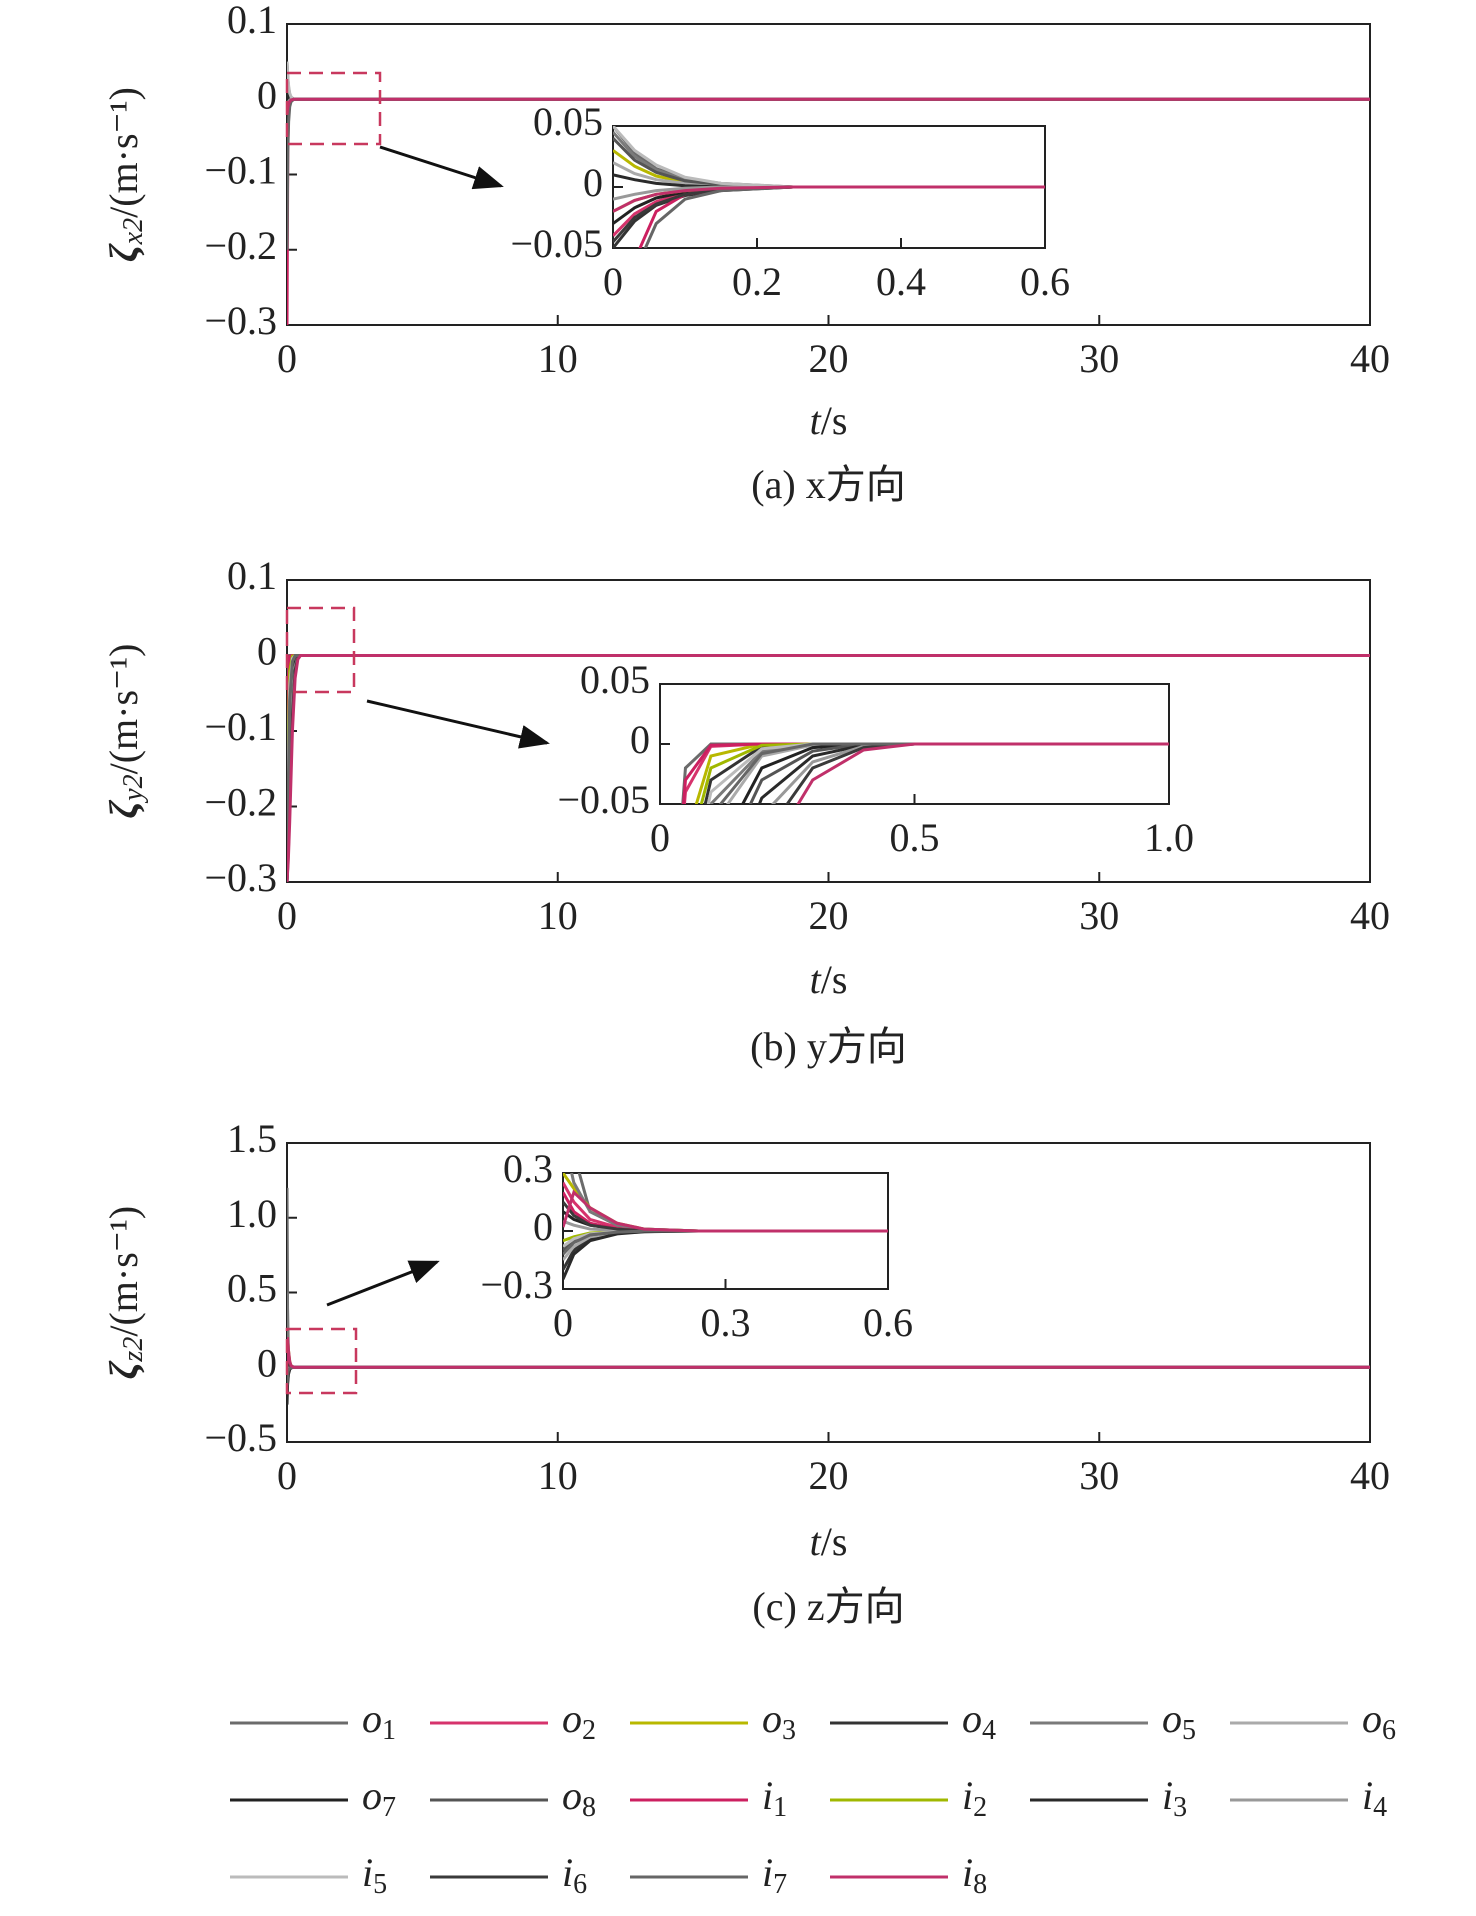 This screenshot has width=1476, height=1916. Describe the element at coordinates (726, 1322) in the screenshot. I see `x-tick-label: 0.3` at that location.